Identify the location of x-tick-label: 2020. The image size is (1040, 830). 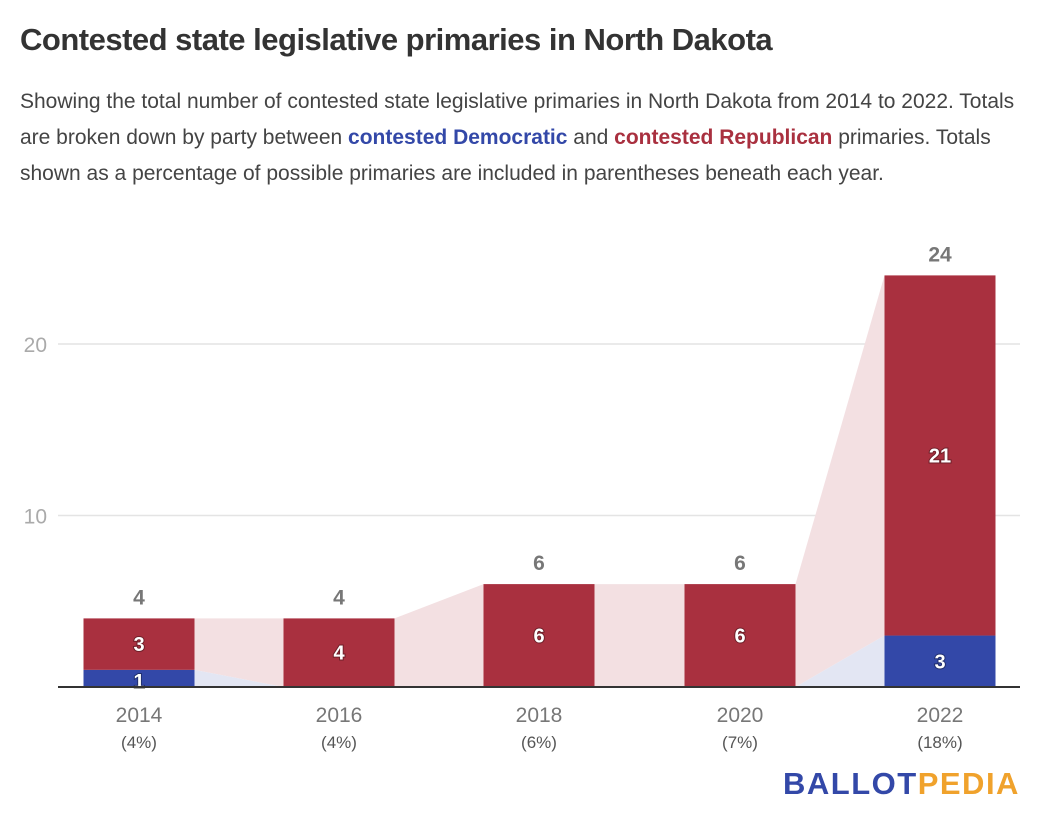
(740, 715).